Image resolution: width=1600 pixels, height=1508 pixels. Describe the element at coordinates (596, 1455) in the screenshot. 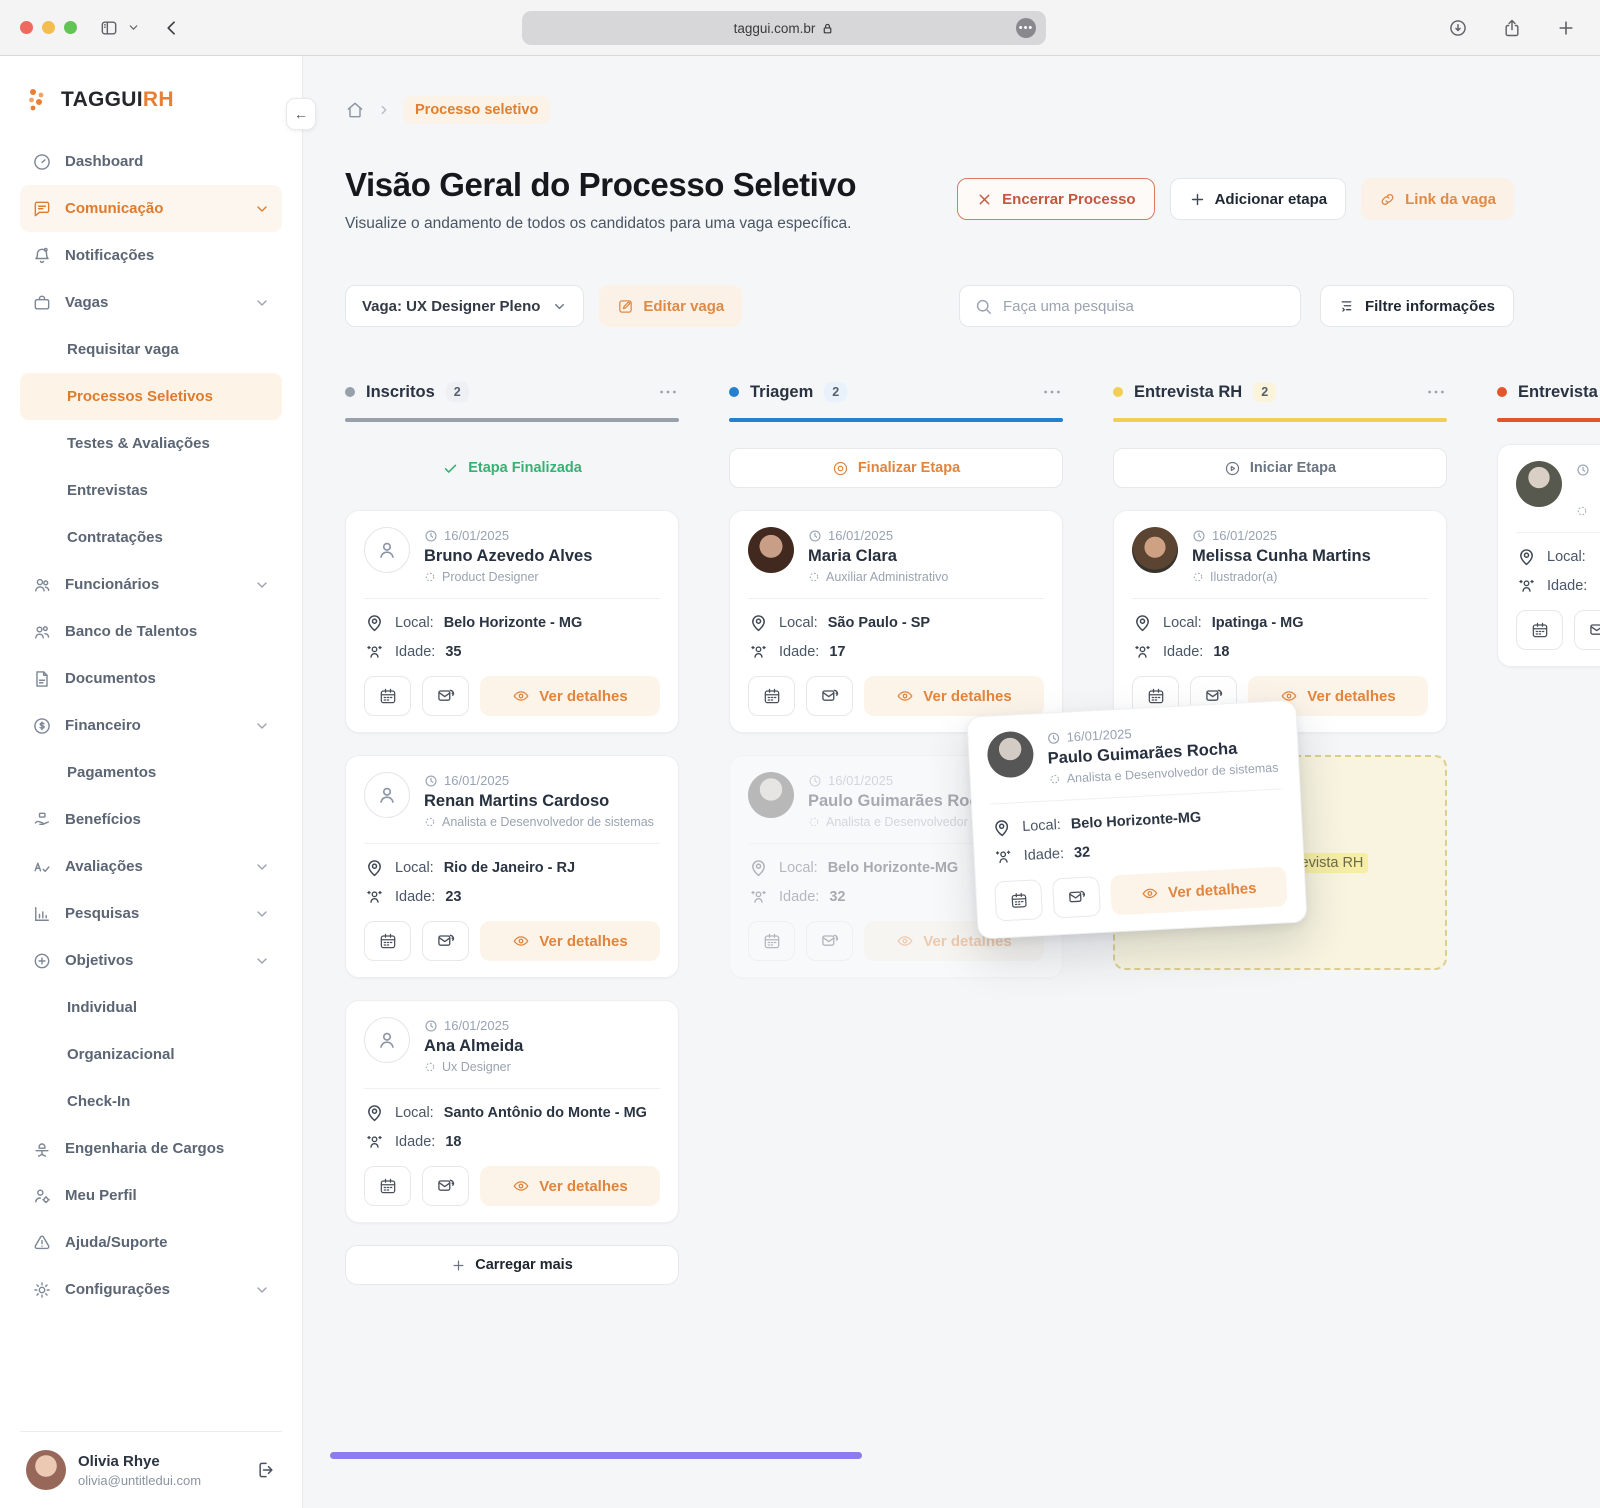

I see `horizontal-scrollbar` at that location.